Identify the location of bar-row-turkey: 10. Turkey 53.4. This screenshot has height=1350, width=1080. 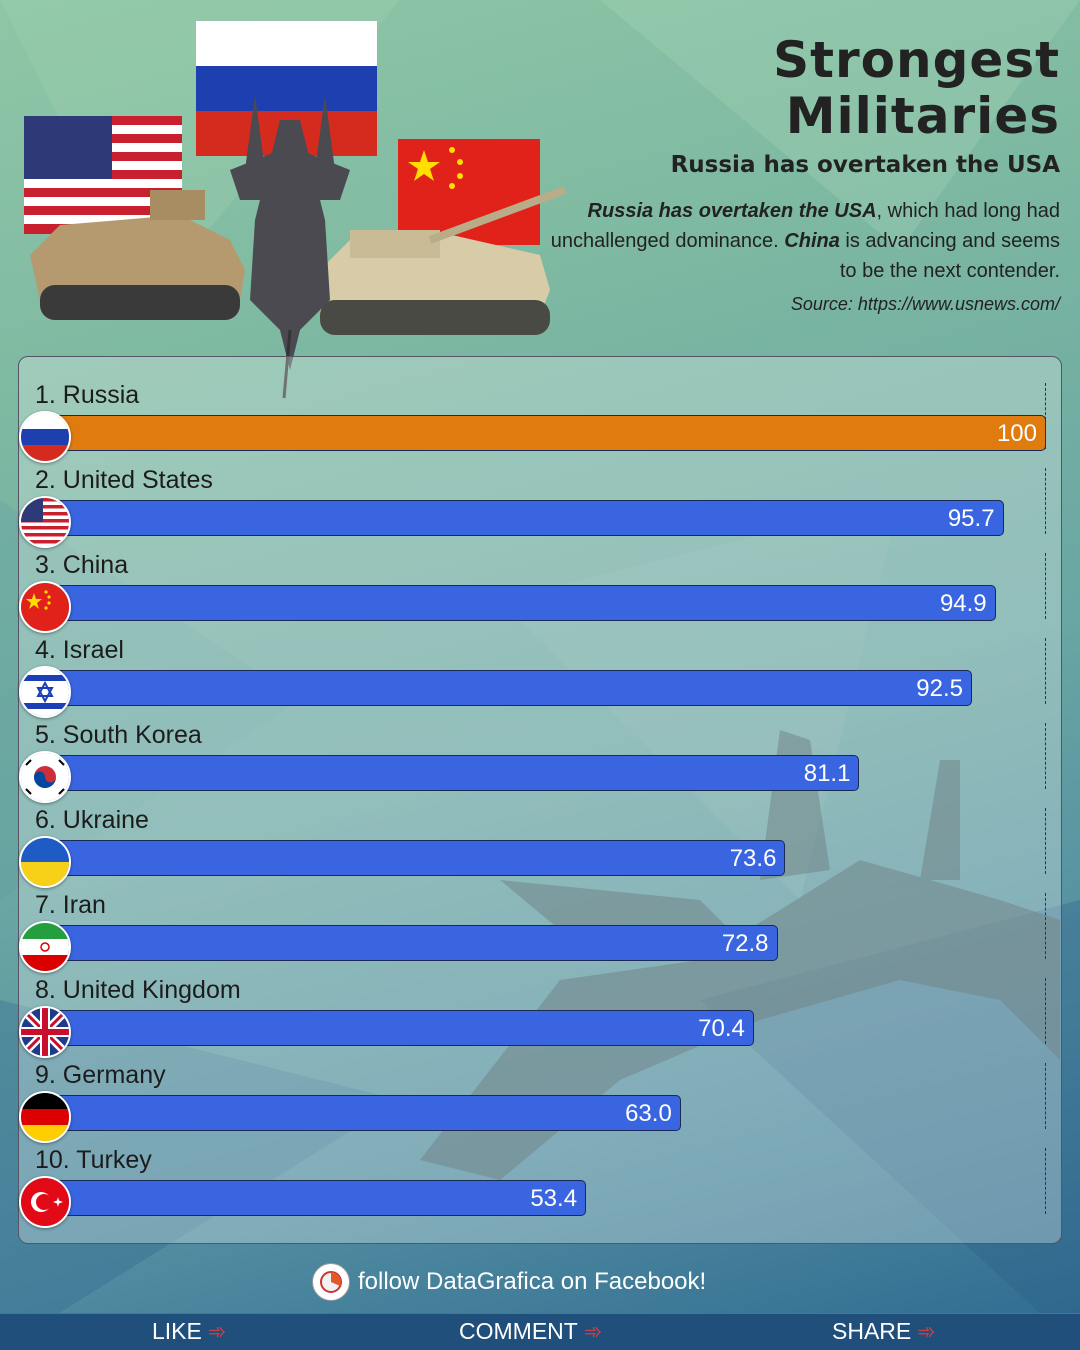
(540, 1180).